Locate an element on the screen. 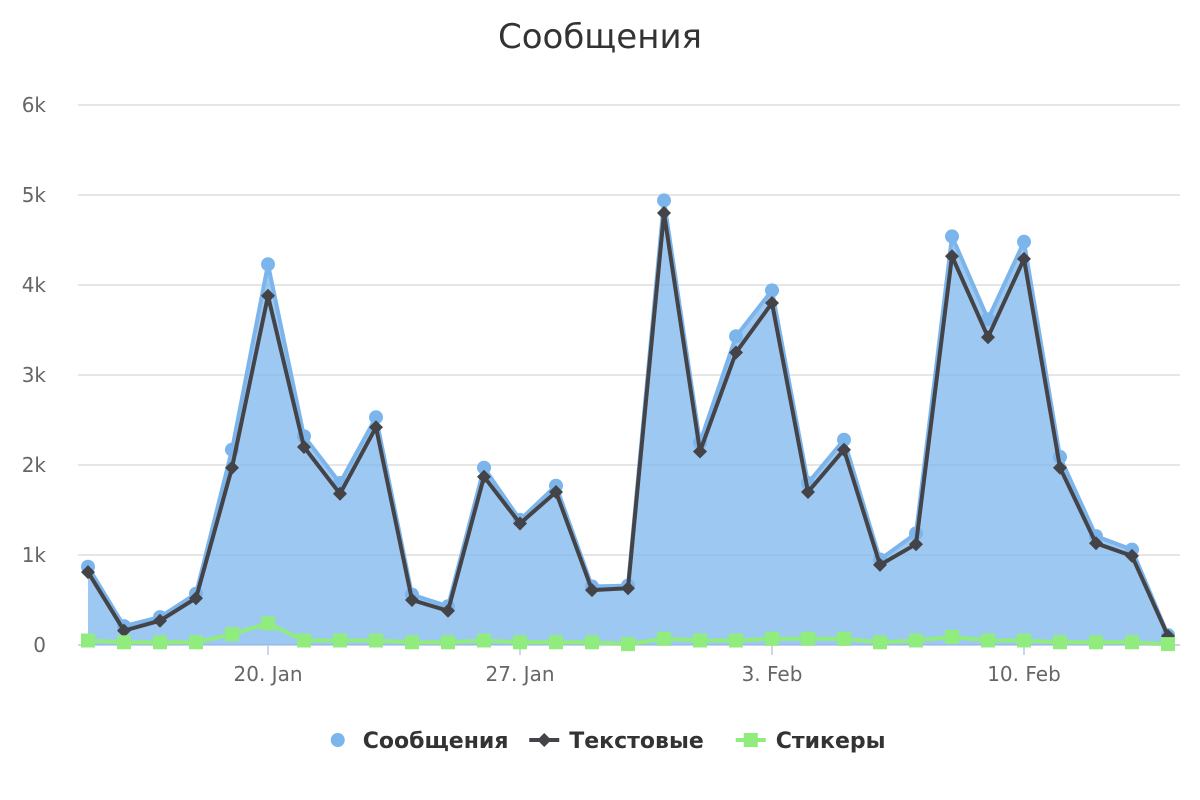 Image resolution: width=1200 pixels, height=800 pixels. legend-label: Стикеры is located at coordinates (831, 741).